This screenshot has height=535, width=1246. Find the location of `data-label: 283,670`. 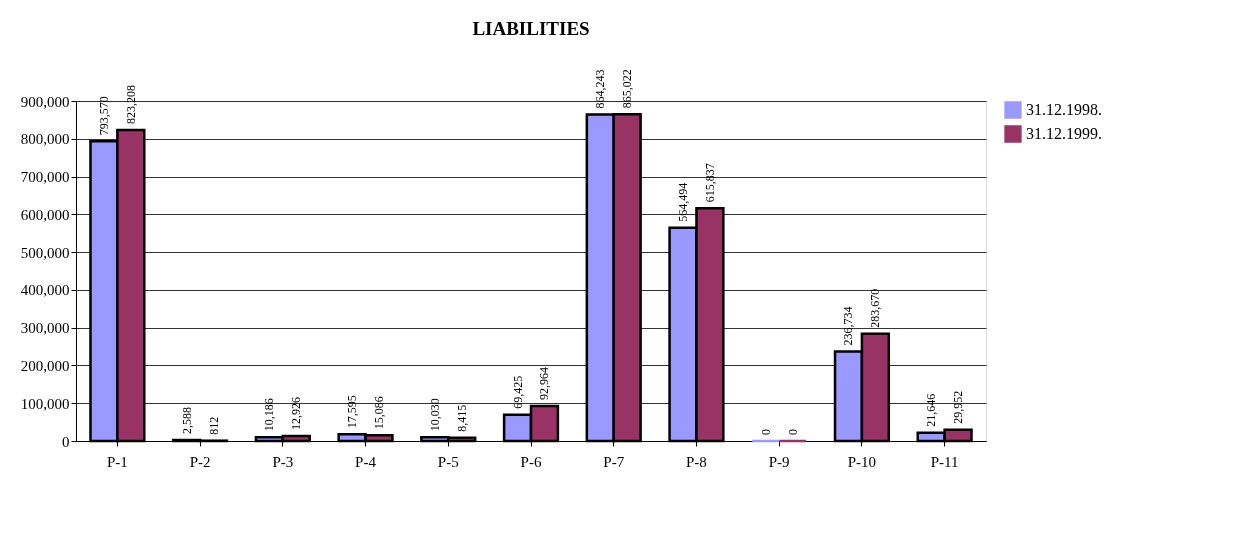

data-label: 283,670 is located at coordinates (875, 308).